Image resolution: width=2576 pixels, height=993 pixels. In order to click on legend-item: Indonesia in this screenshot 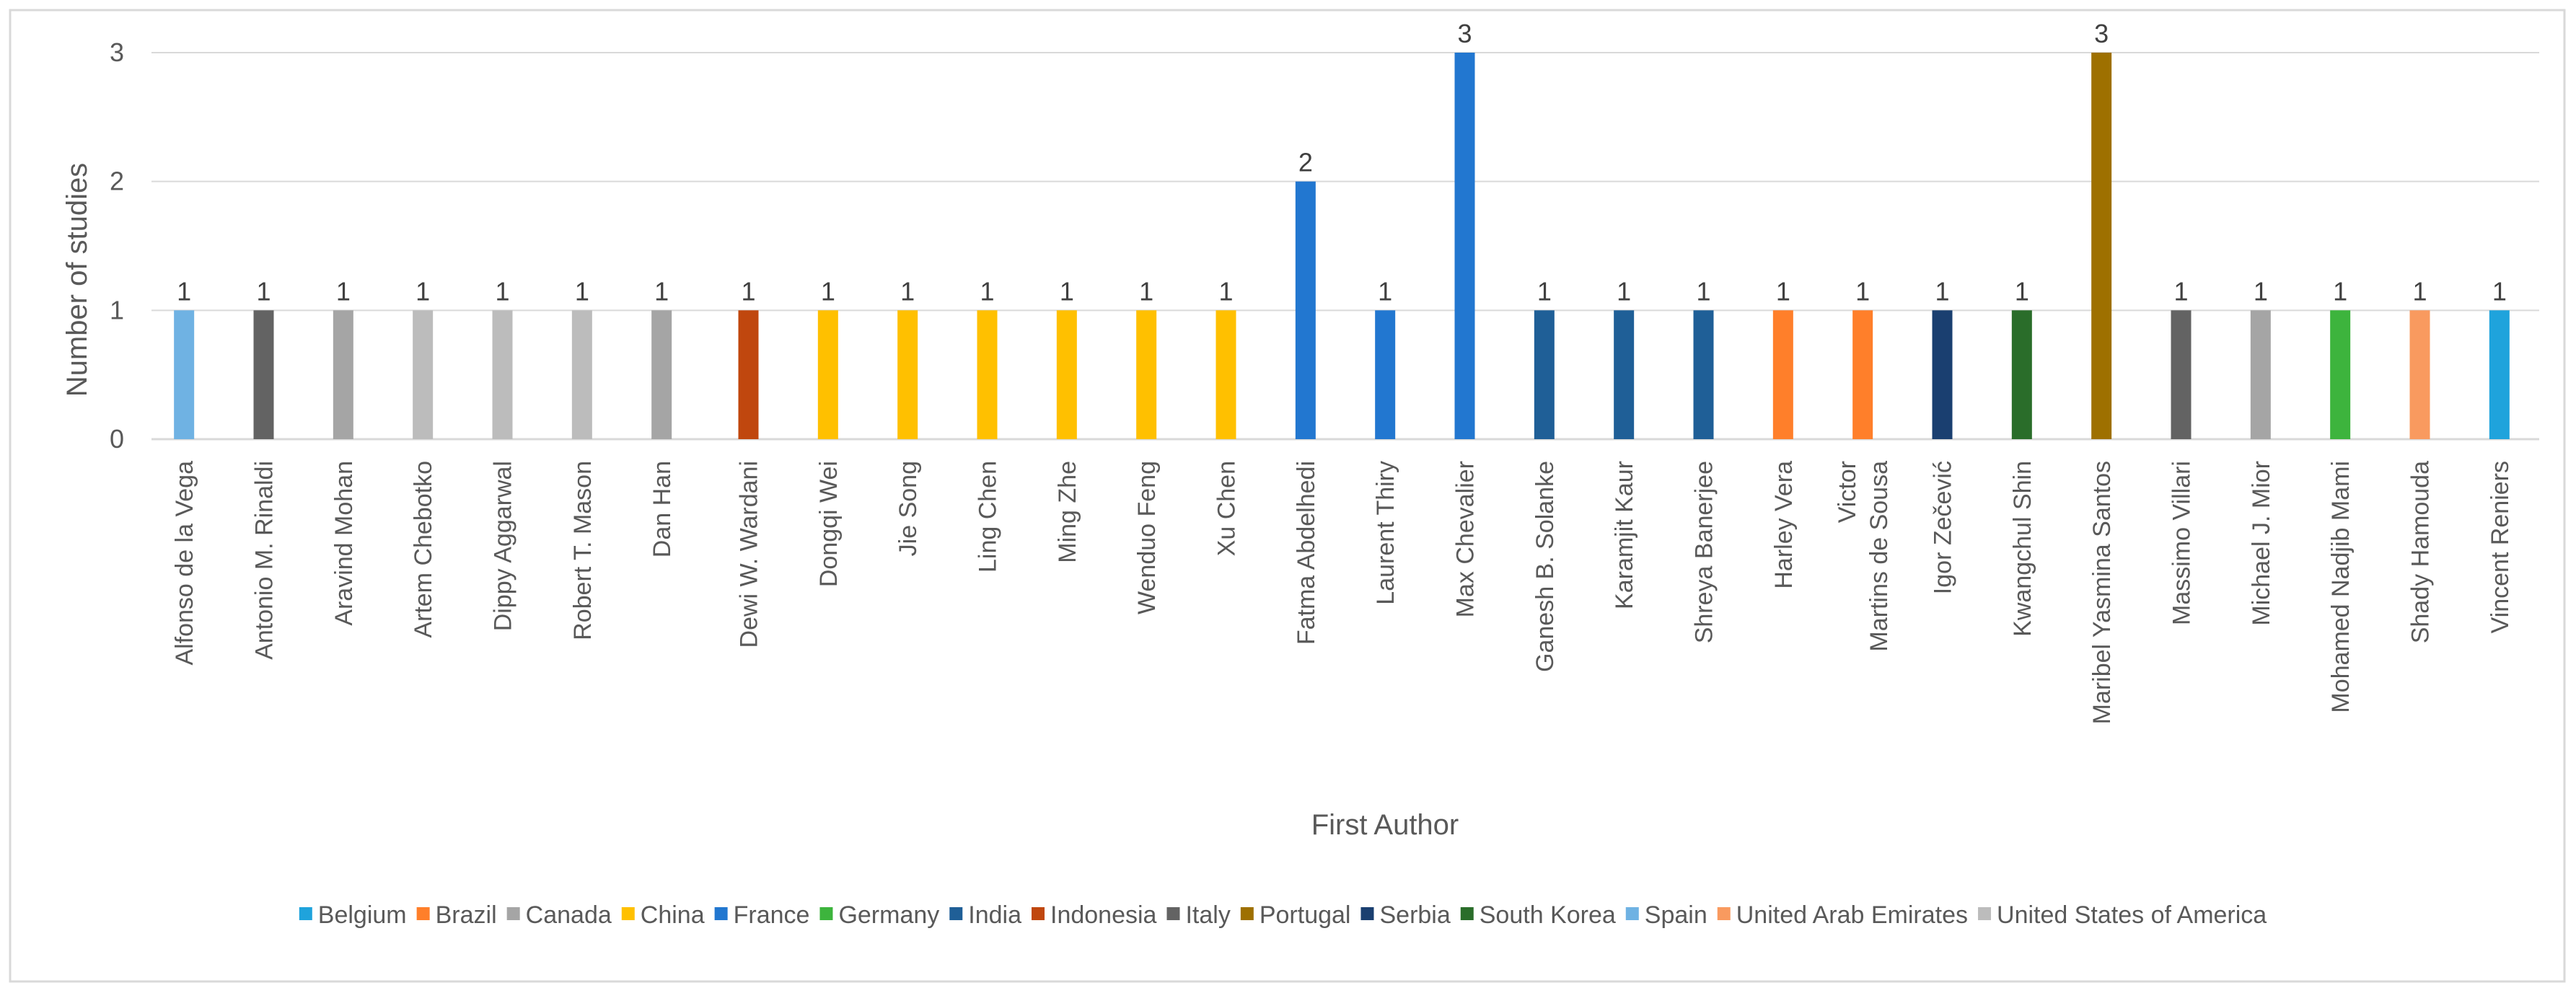, I will do `click(1094, 915)`.